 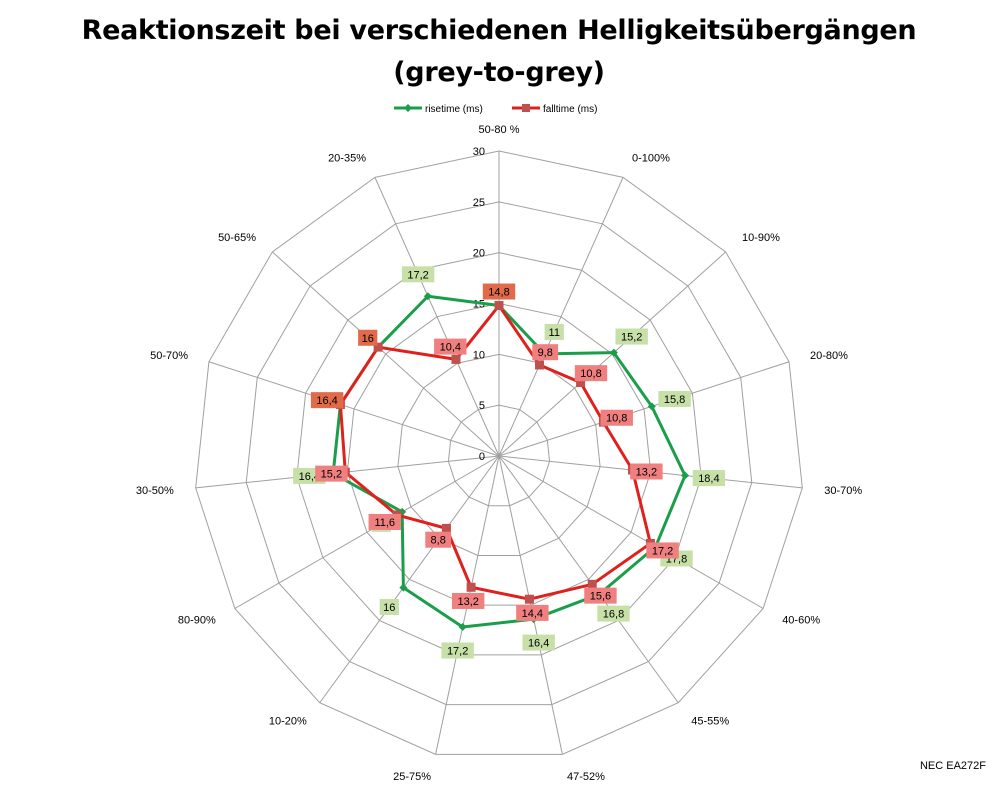 I want to click on legend: risetime (ms) falltime (ms), so click(x=495, y=109).